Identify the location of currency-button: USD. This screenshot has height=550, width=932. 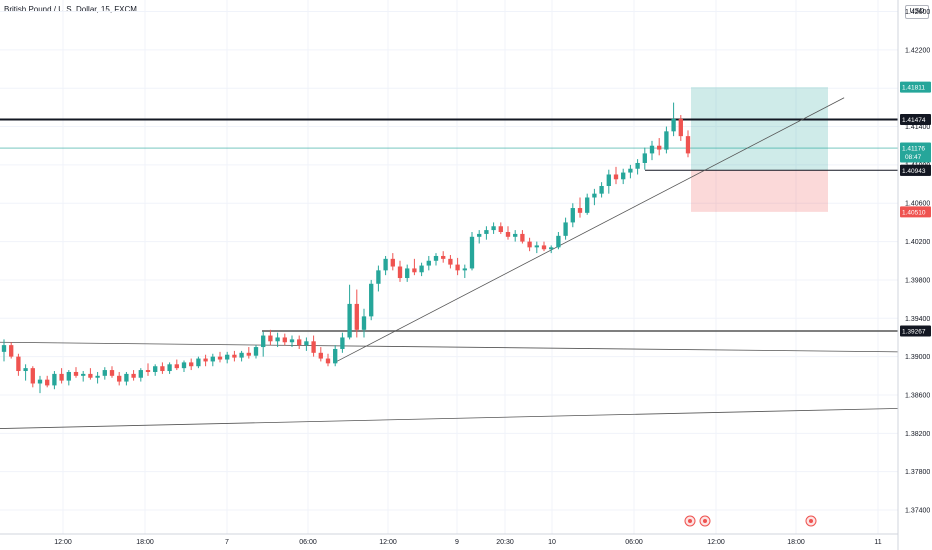
(917, 12).